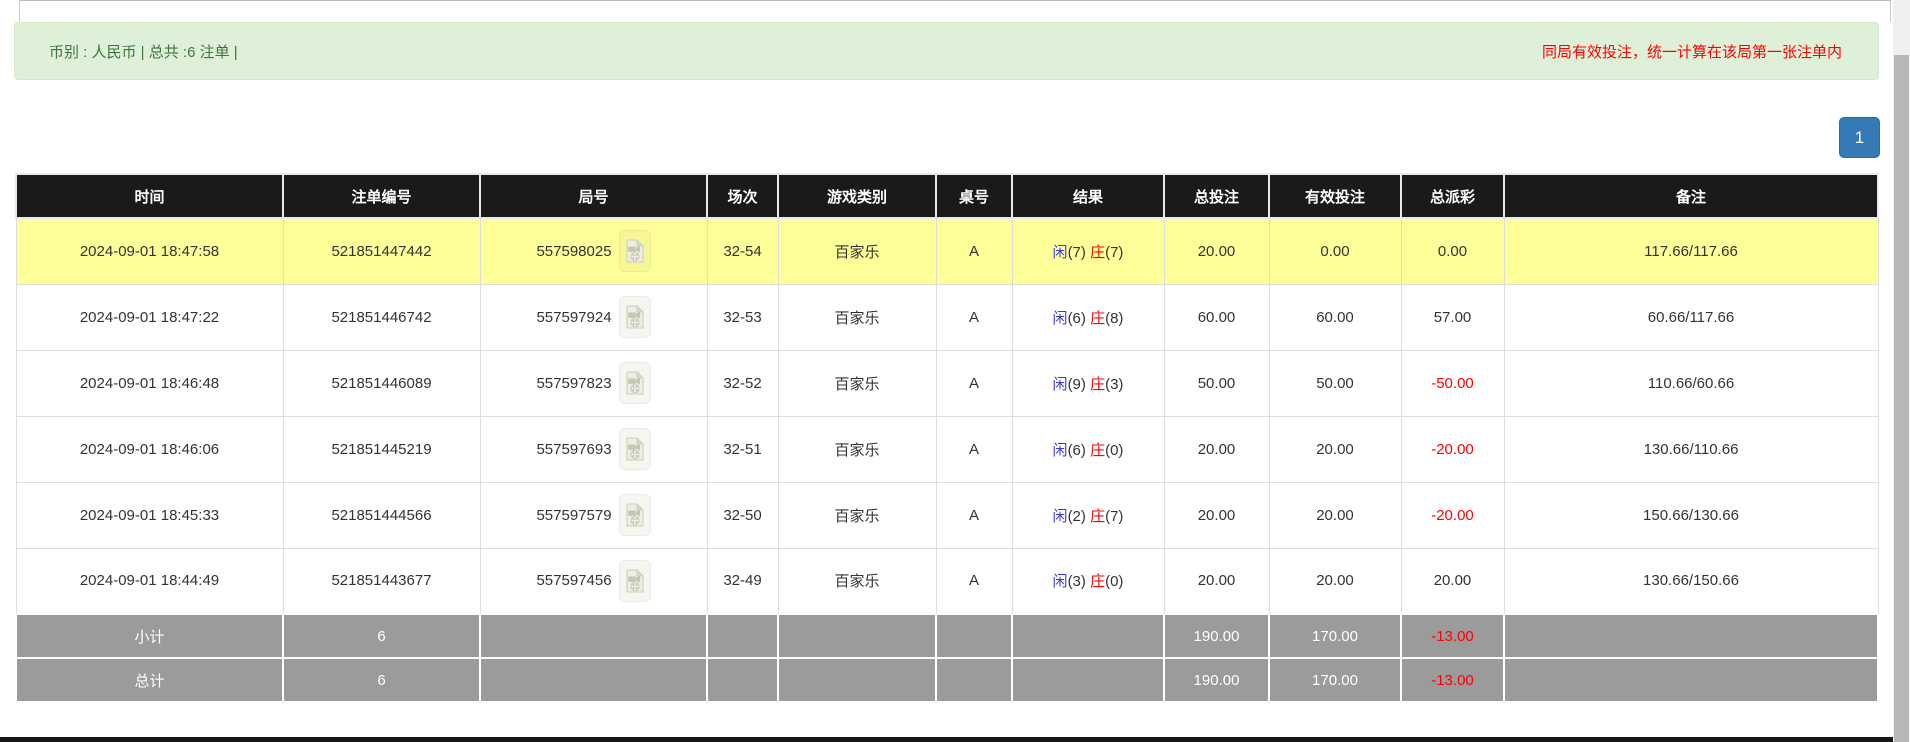 This screenshot has width=1910, height=742. I want to click on cell-round-id: 557597924, so click(593, 317).